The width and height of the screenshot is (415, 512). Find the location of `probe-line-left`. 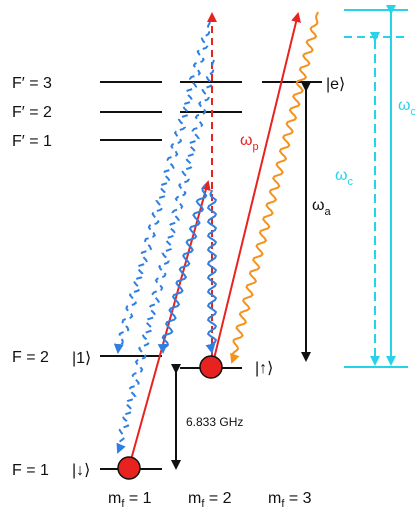

probe-line-left is located at coordinates (169, 324).